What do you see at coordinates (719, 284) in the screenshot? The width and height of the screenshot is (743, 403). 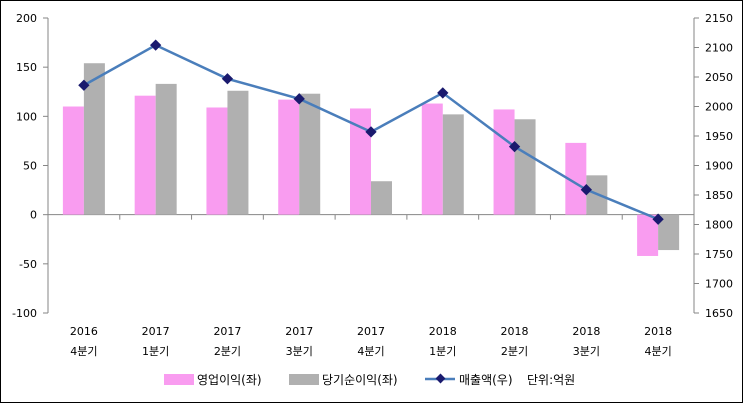 I see `right-tick-label: 1700` at bounding box center [719, 284].